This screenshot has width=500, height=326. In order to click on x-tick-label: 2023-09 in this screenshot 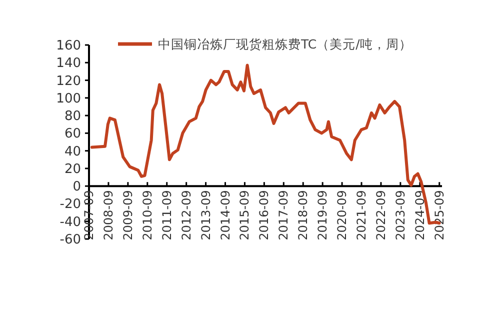, I will do `click(400, 215)`.